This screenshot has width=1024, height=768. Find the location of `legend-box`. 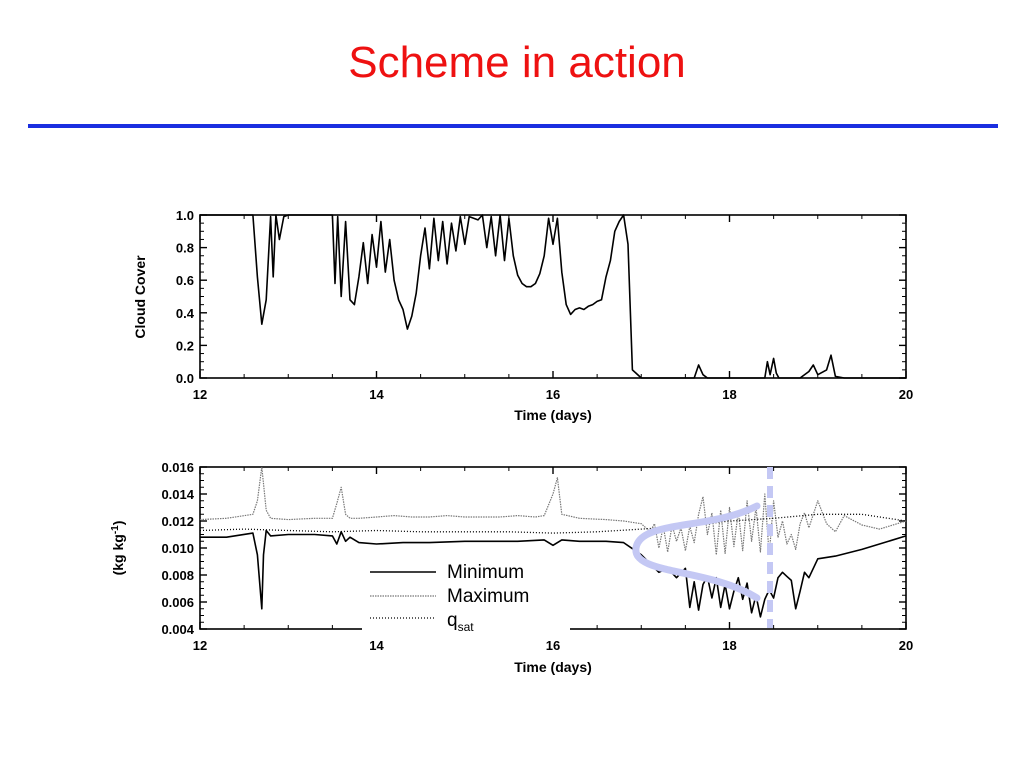

legend-box is located at coordinates (466, 596).